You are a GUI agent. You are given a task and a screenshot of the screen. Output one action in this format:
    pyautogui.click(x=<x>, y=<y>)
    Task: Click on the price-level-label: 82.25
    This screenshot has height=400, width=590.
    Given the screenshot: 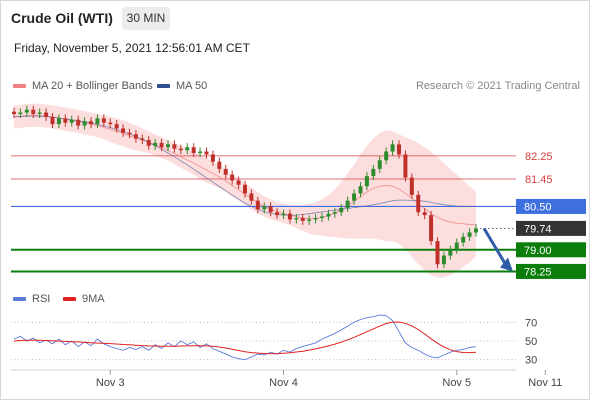 What is the action you would take?
    pyautogui.click(x=539, y=157)
    